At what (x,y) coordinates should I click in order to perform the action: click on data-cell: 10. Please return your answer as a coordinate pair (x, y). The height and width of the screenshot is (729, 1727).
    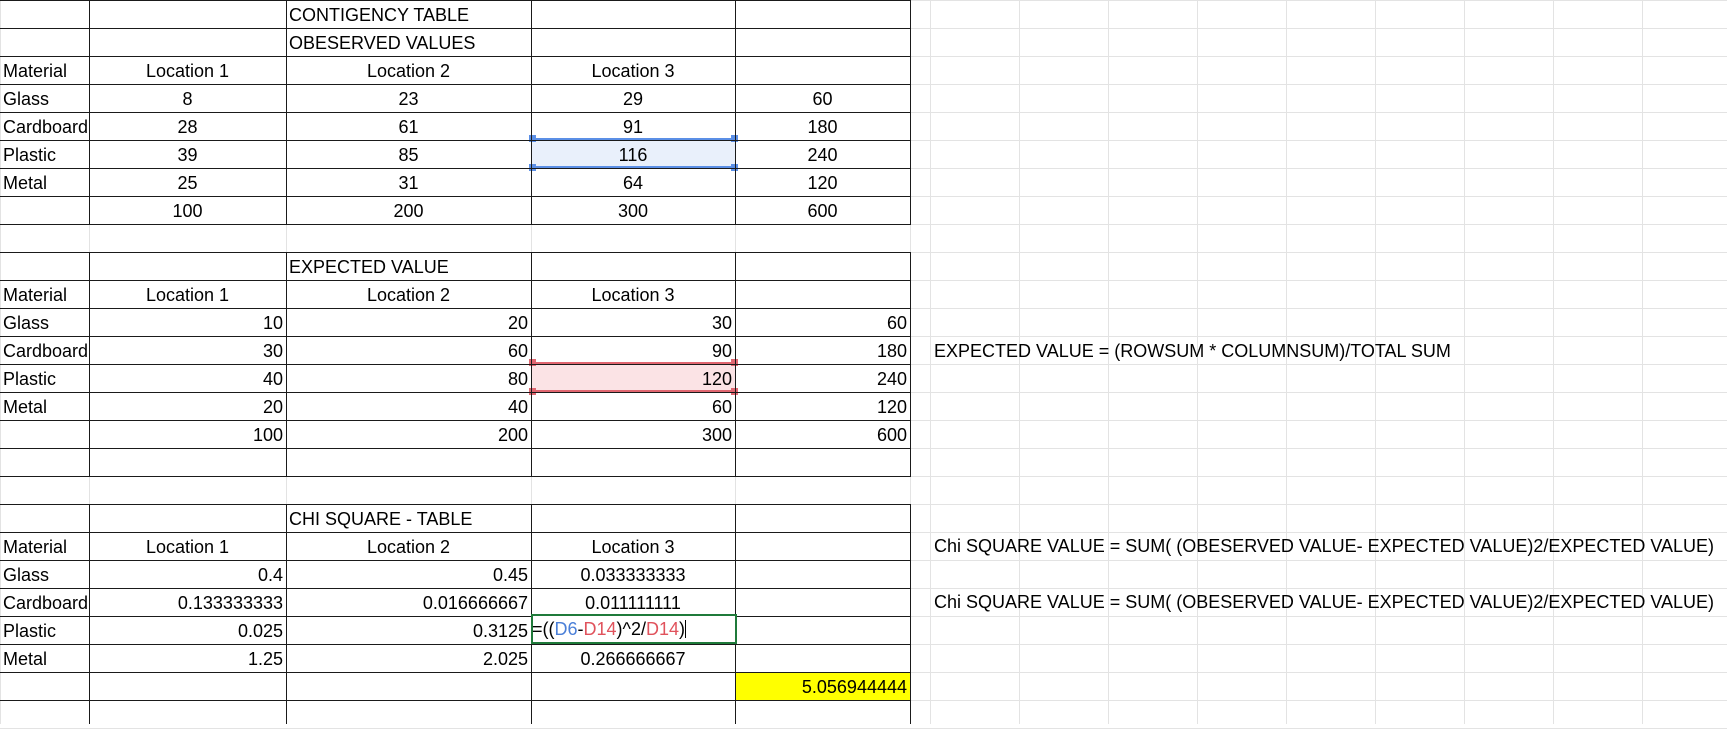
    Looking at the image, I should click on (272, 323).